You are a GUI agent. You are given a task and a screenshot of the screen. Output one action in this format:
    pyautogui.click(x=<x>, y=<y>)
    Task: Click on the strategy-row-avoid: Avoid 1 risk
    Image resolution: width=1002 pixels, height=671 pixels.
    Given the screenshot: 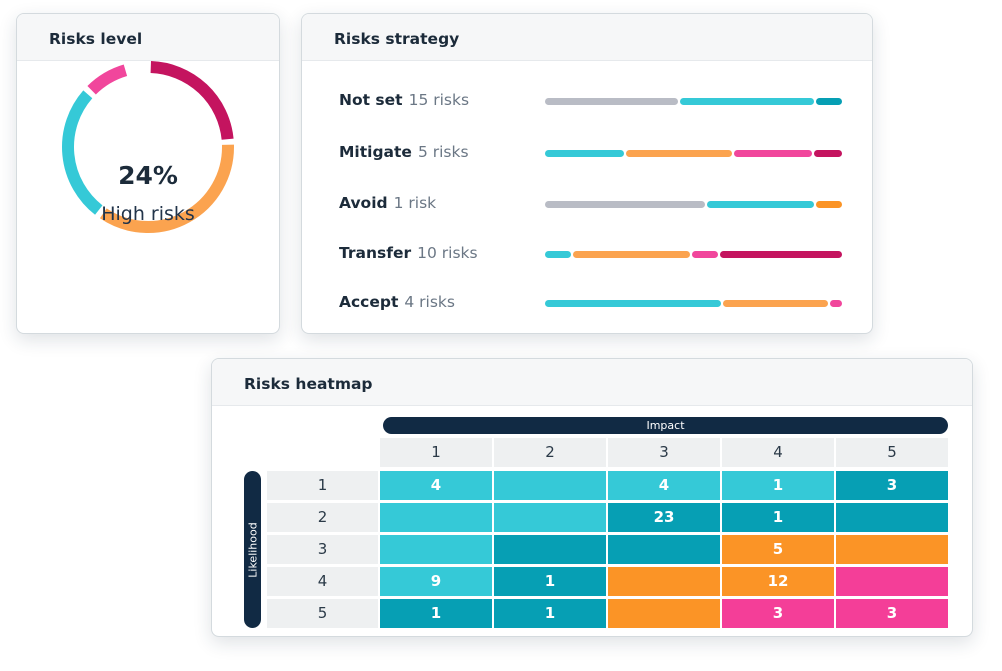 What is the action you would take?
    pyautogui.click(x=387, y=204)
    